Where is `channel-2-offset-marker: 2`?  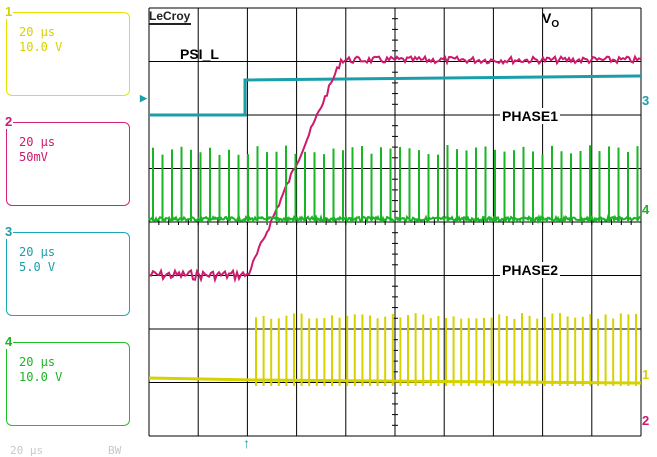 channel-2-offset-marker: 2 is located at coordinates (646, 420).